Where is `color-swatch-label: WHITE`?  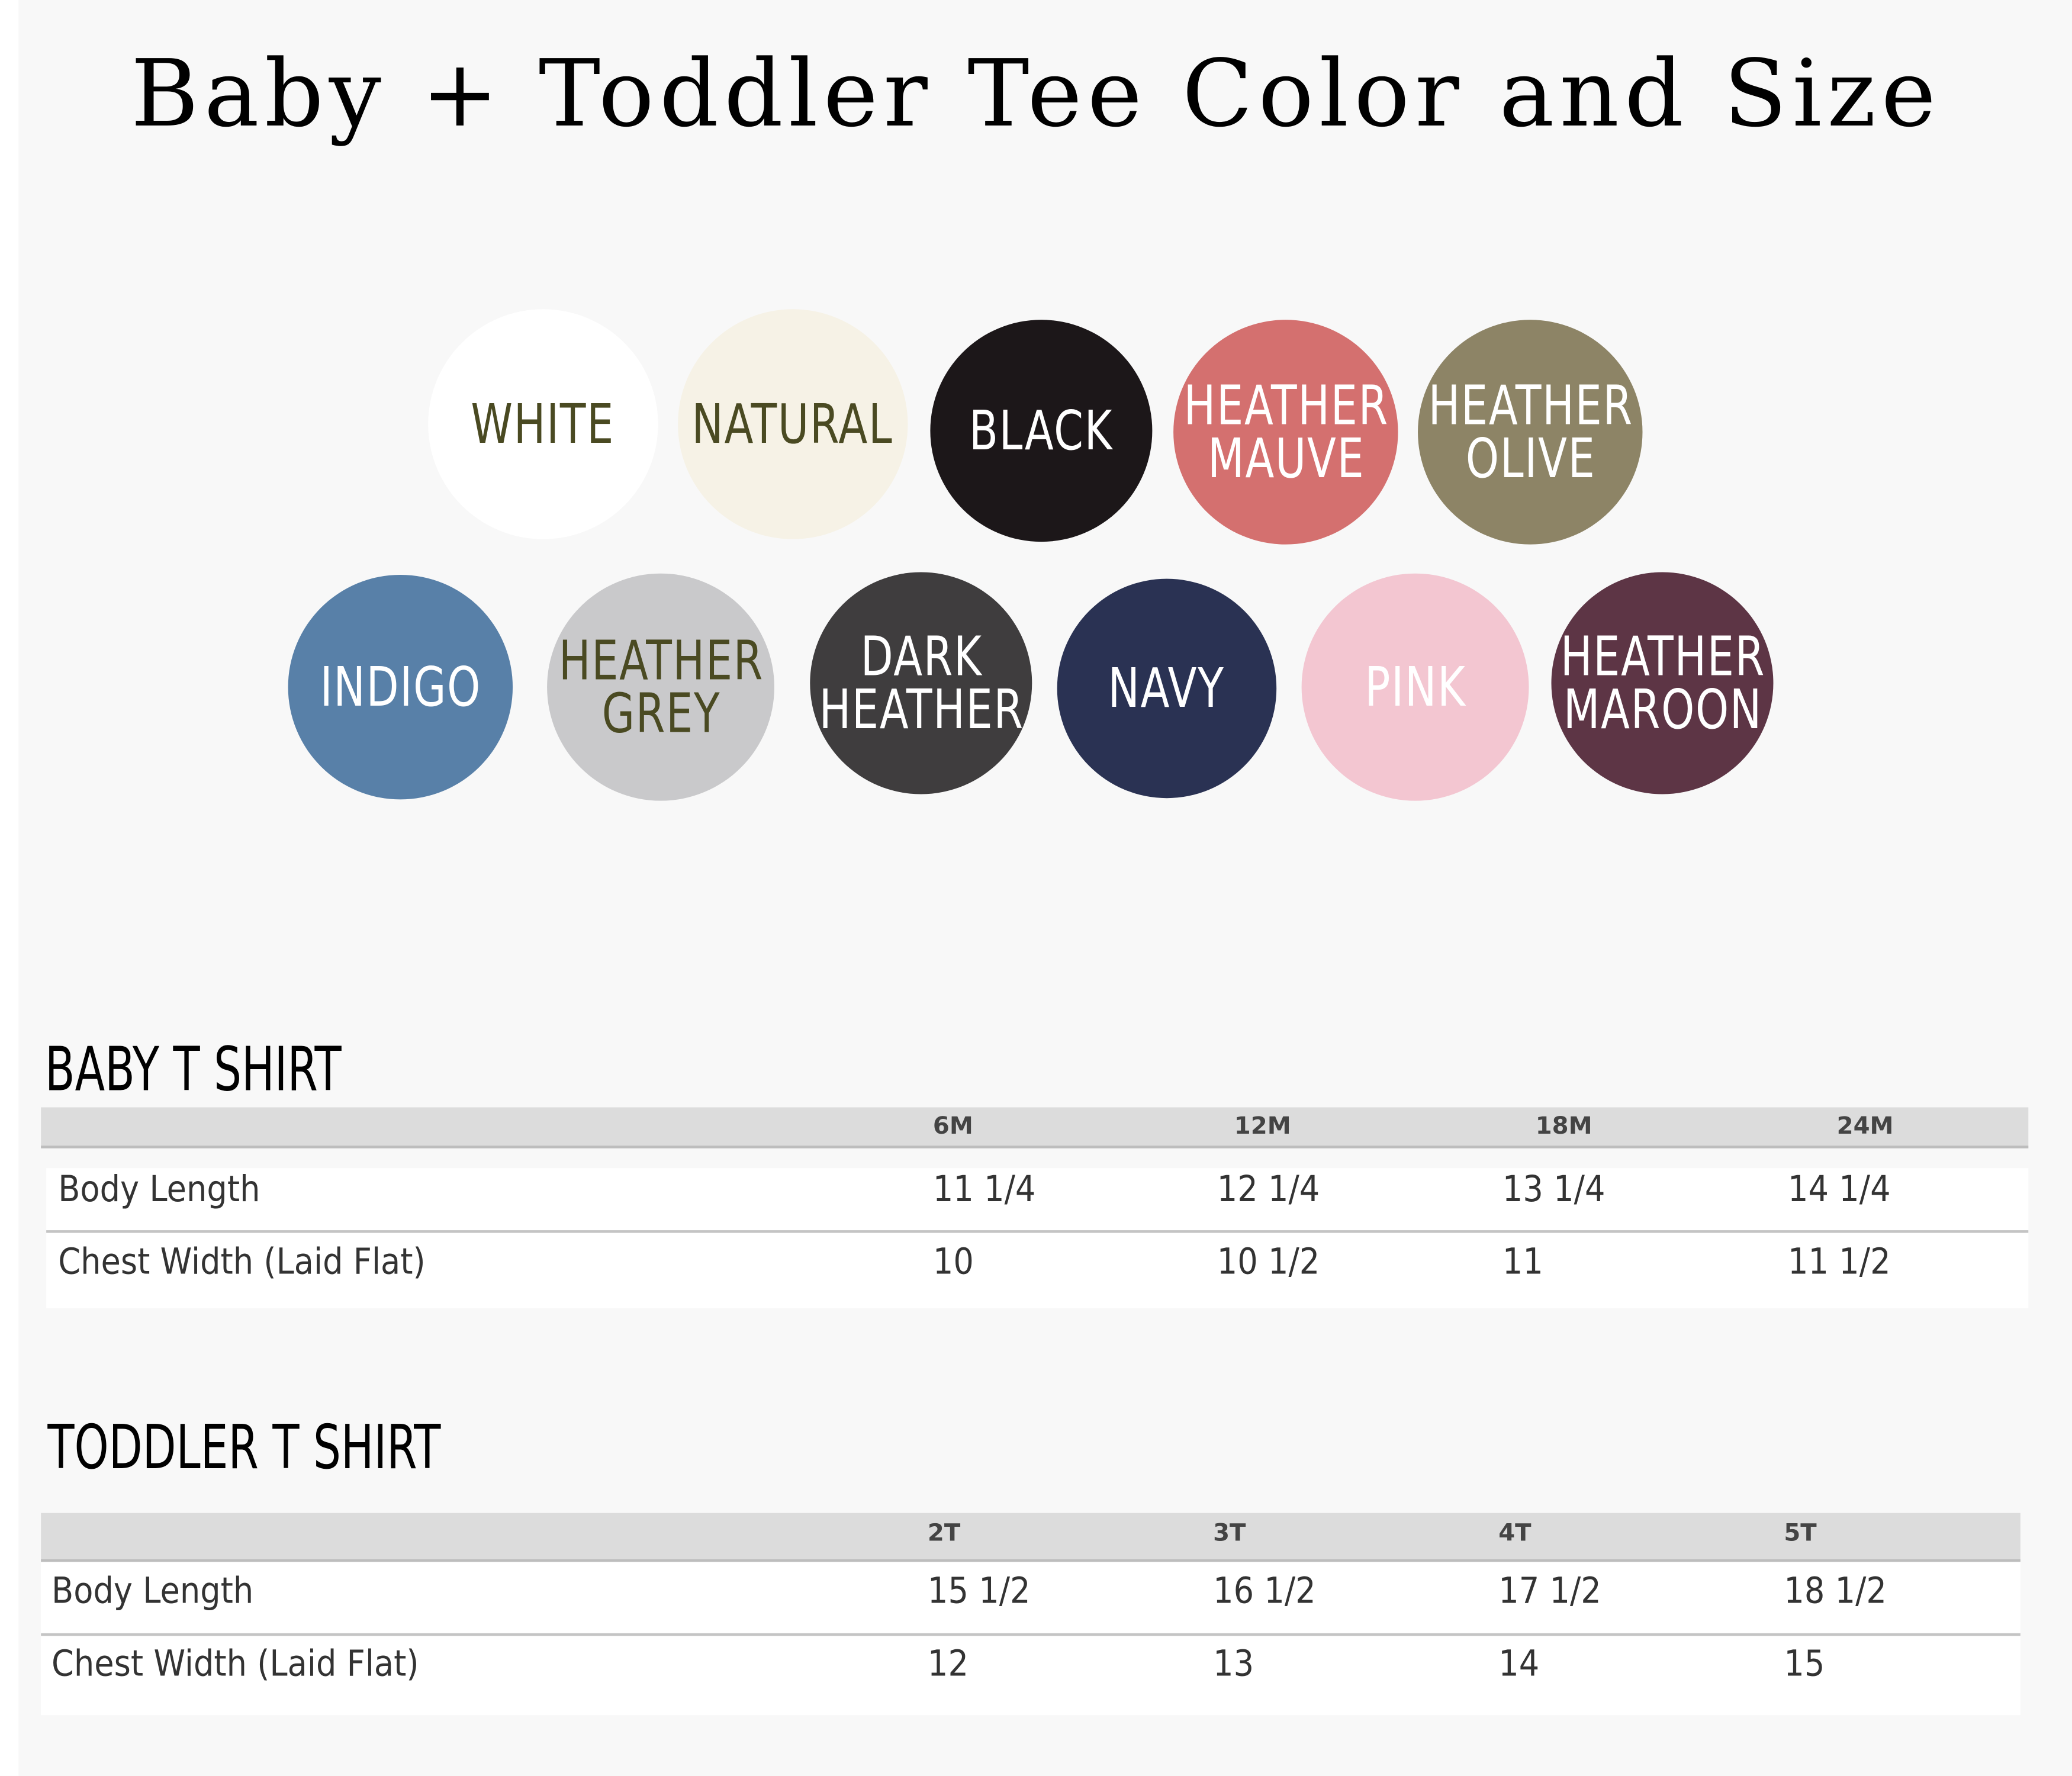 color-swatch-label: WHITE is located at coordinates (543, 424).